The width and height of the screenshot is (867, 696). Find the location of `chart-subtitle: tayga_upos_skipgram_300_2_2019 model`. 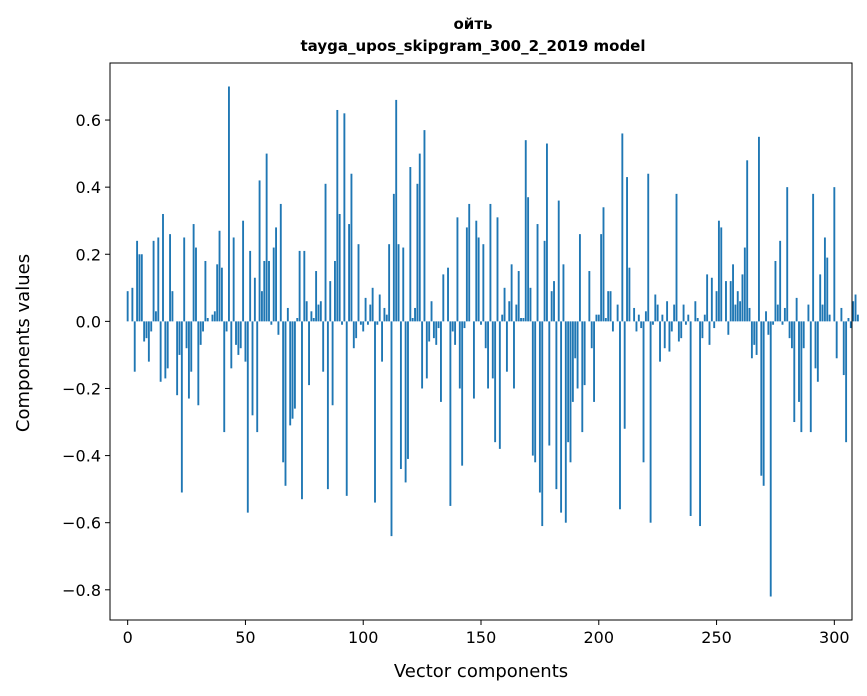

chart-subtitle: tayga_upos_skipgram_300_2_2019 model is located at coordinates (473, 46).